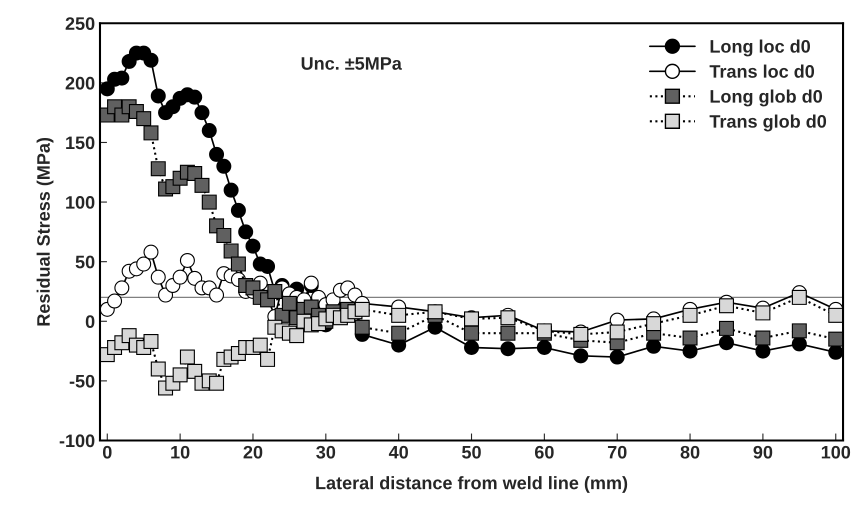 Image resolution: width=862 pixels, height=517 pixels. Describe the element at coordinates (544, 452) in the screenshot. I see `x-tick-label: 60` at that location.